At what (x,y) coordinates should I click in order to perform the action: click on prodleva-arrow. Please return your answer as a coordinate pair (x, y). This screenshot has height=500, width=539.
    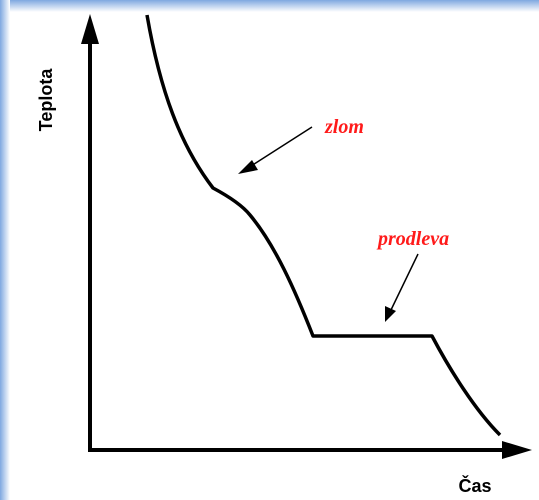
    Looking at the image, I should click on (404, 283).